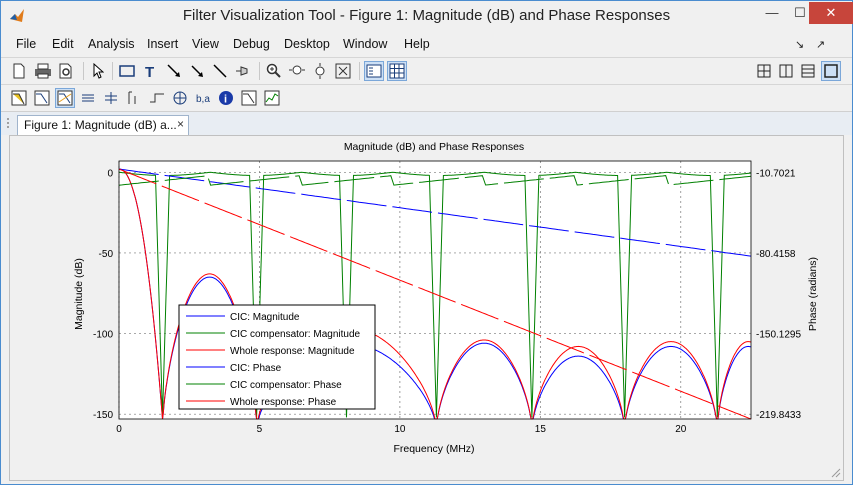 The image size is (853, 485). What do you see at coordinates (8, 123) in the screenshot?
I see `grip-icon` at bounding box center [8, 123].